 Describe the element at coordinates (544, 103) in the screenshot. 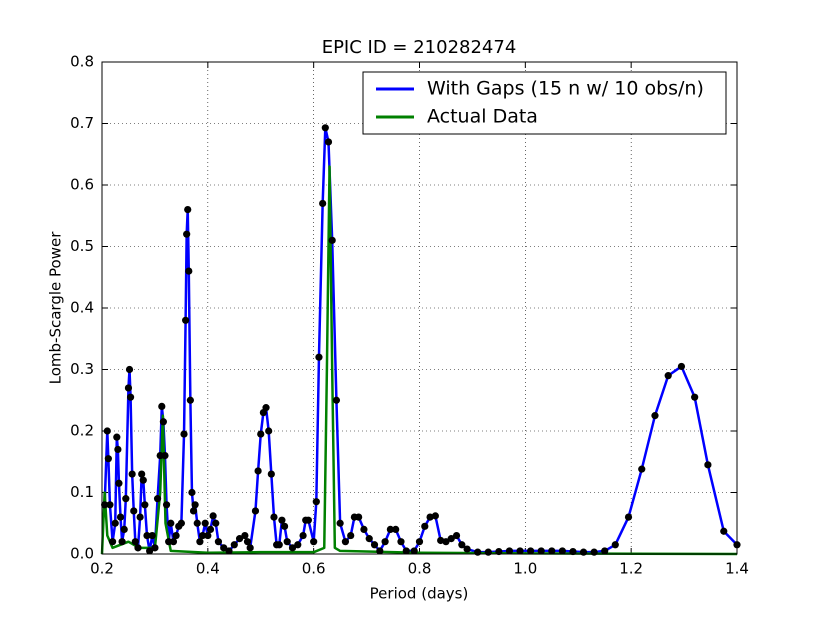

I see `legend-box` at that location.